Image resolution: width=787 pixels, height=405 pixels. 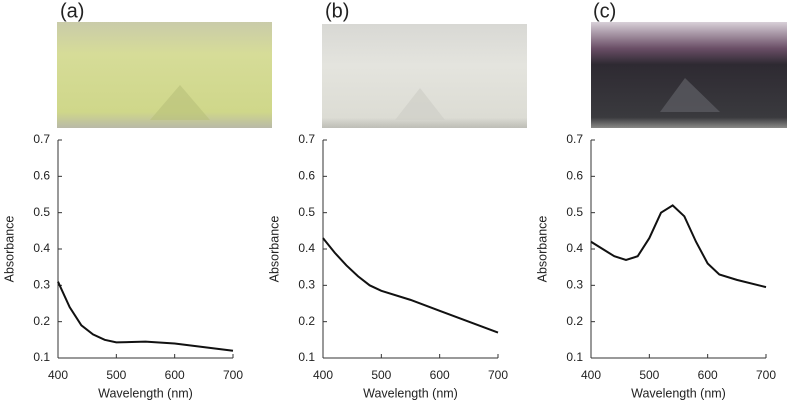 I want to click on panel-label: (c), so click(x=604, y=11).